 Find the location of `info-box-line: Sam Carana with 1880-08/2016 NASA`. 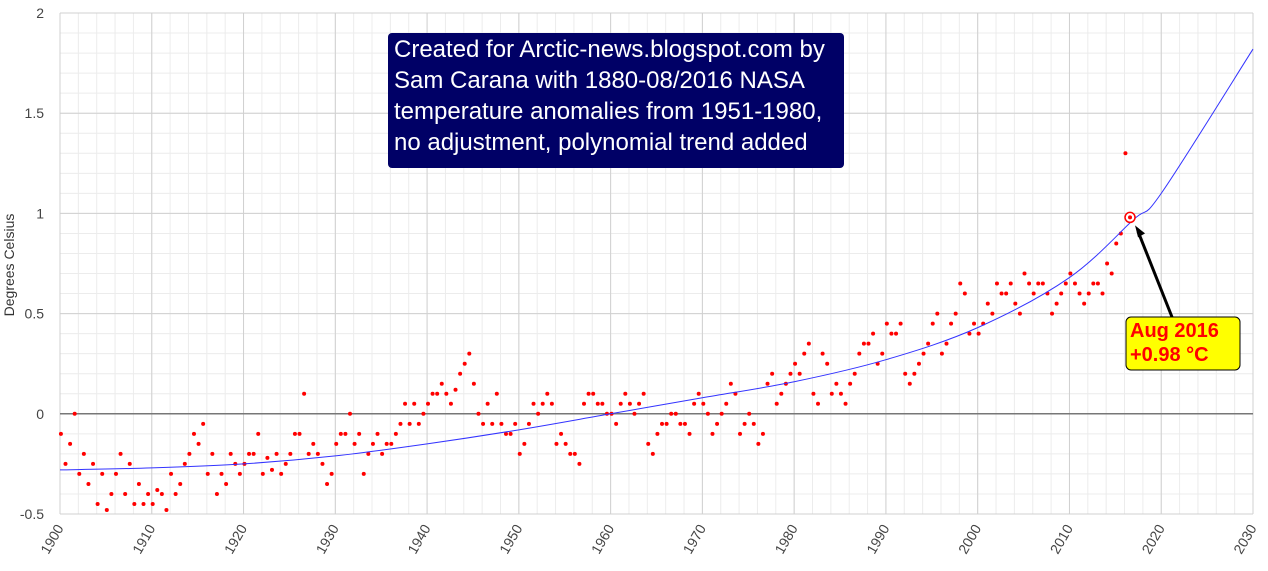

info-box-line: Sam Carana with 1880-08/2016 NASA is located at coordinates (599, 80).